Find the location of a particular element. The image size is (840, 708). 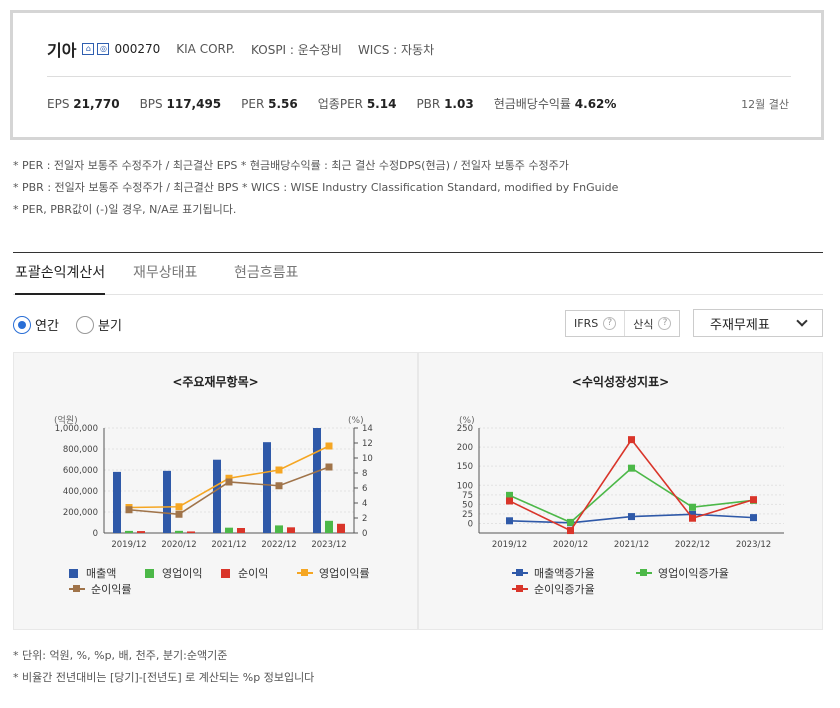

y-tick-label: 800,000 is located at coordinates (80, 450).